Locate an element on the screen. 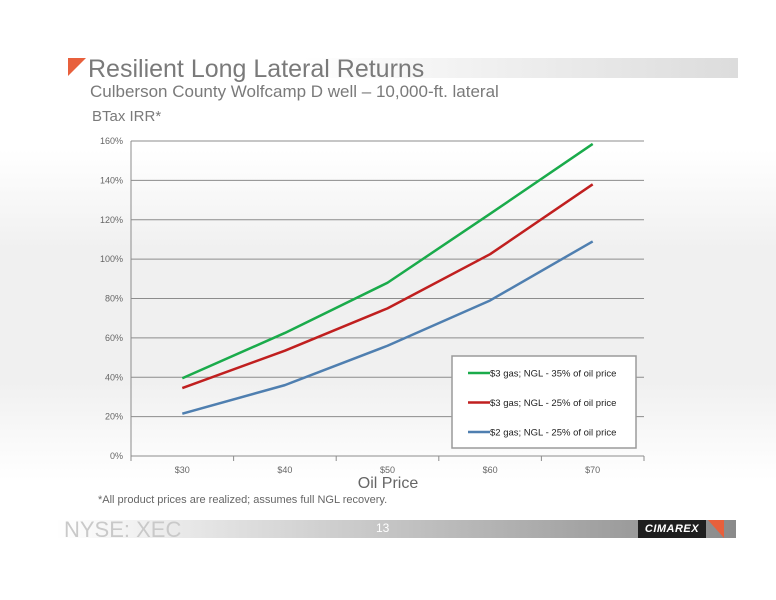 This screenshot has height=600, width=776. ticker-symbol: NYSE: XEC is located at coordinates (123, 529).